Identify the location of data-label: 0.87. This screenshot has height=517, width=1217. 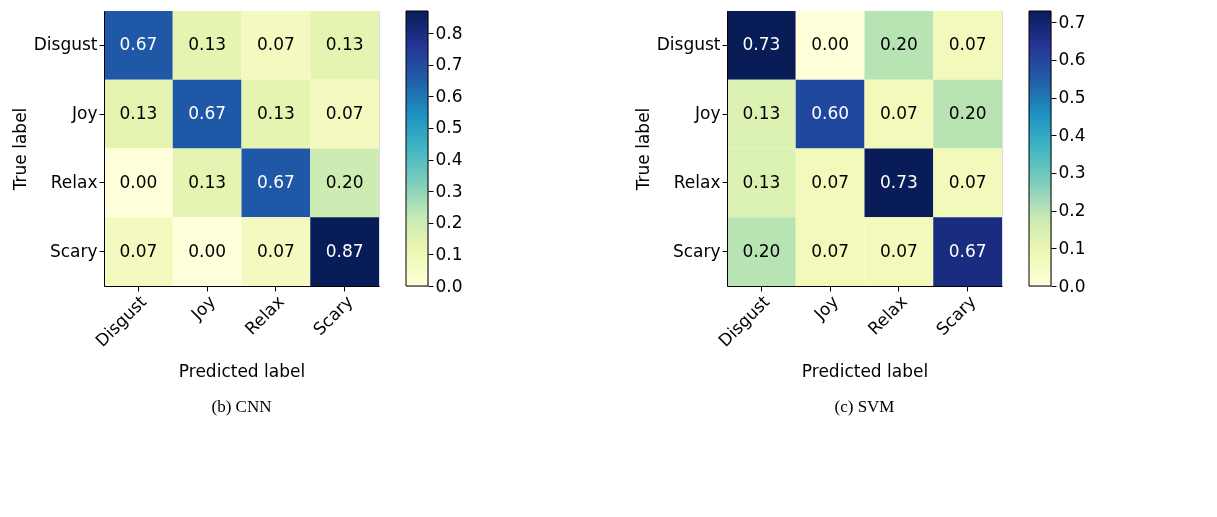
(344, 250).